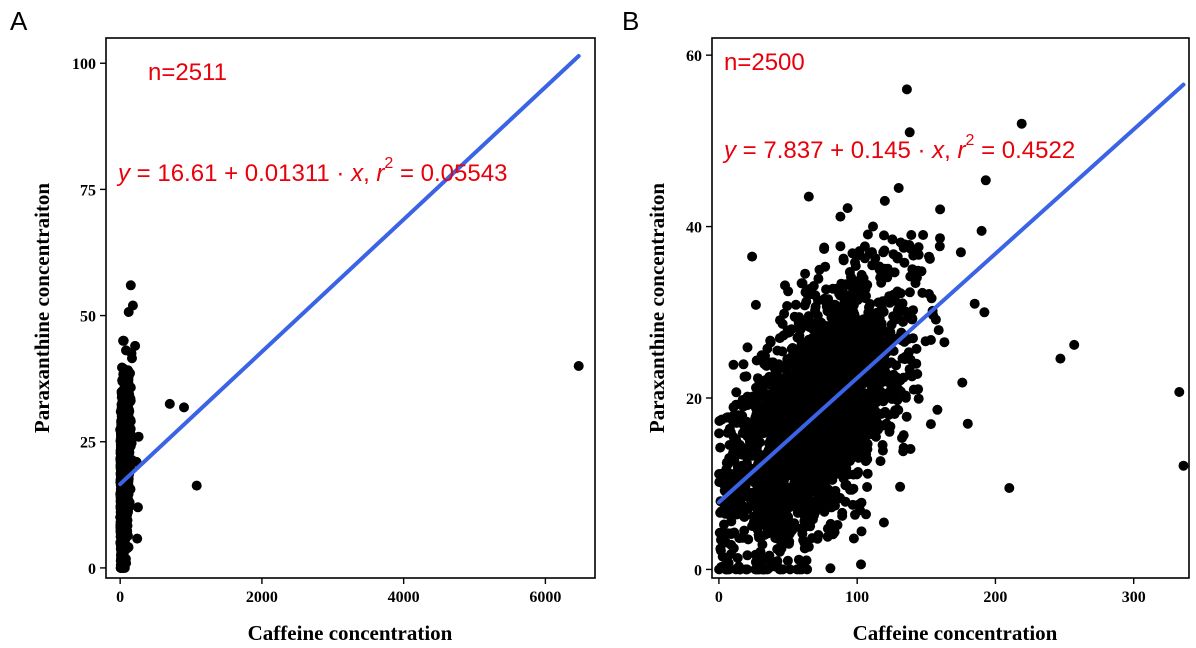  What do you see at coordinates (1134, 597) in the screenshot?
I see `x-tick-label-b: 300` at bounding box center [1134, 597].